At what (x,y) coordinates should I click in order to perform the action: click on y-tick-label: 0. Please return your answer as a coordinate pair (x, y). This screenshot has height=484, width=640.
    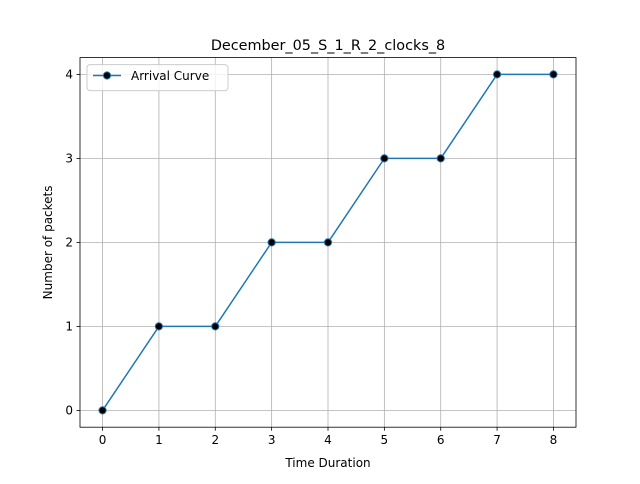
    Looking at the image, I should click on (69, 411).